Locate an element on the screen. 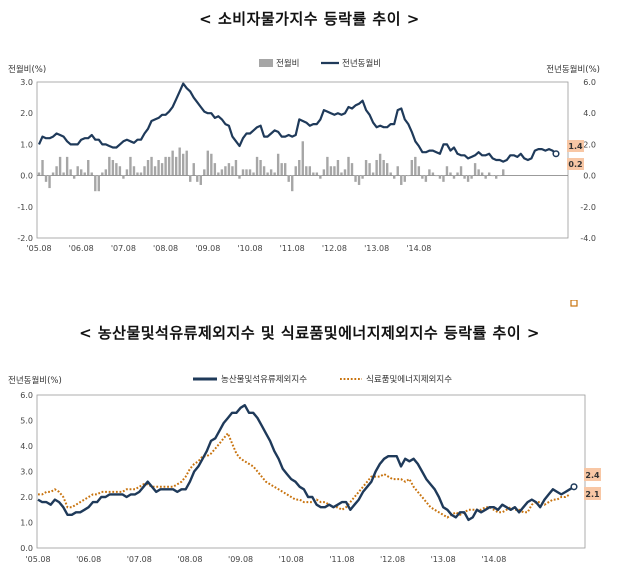  legend-bar-swatch is located at coordinates (266, 63).